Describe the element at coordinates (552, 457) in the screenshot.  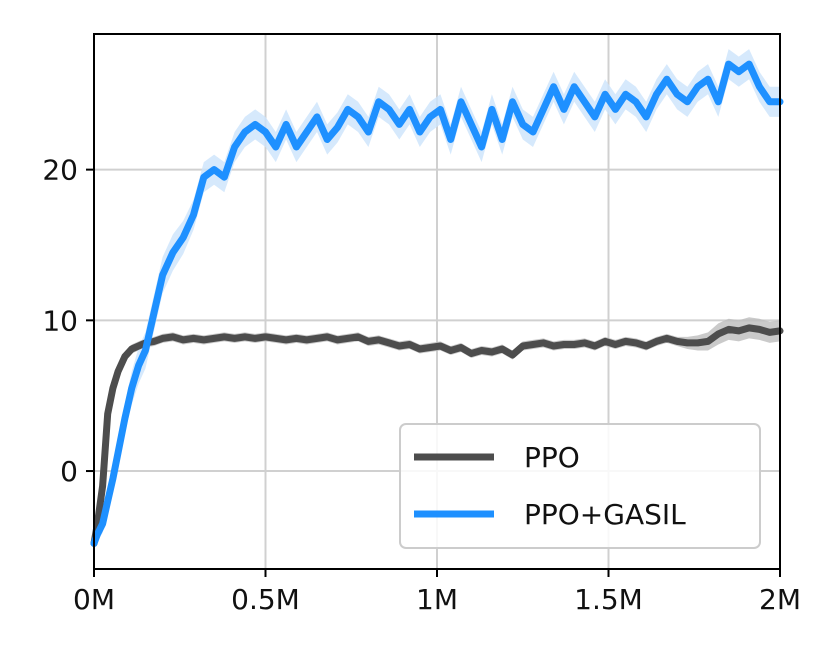
I see `legend-ppo-label: PPO` at that location.